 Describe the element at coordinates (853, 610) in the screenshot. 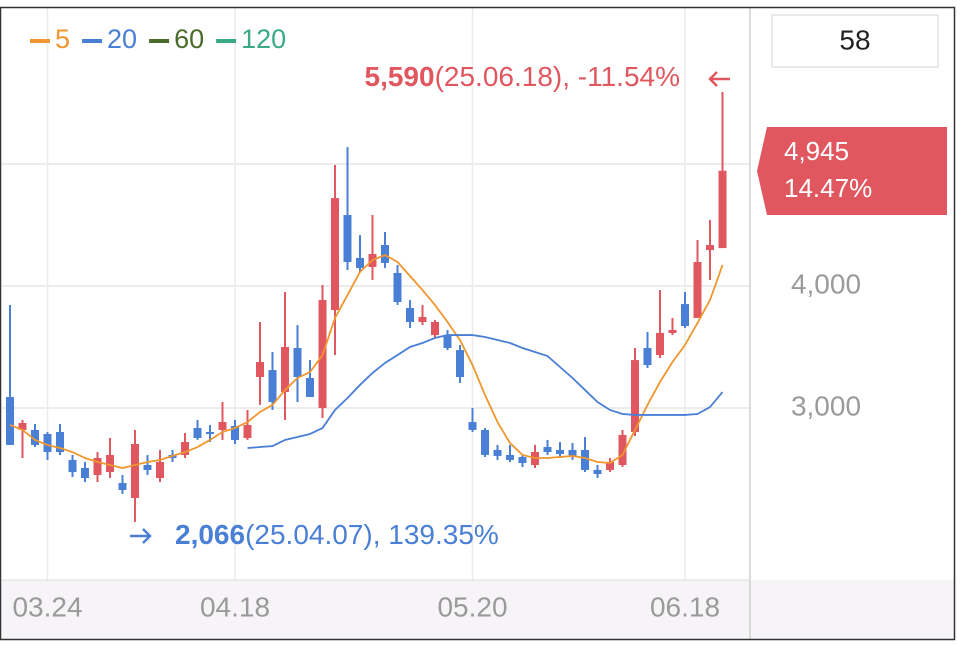

I see `corner-band` at that location.